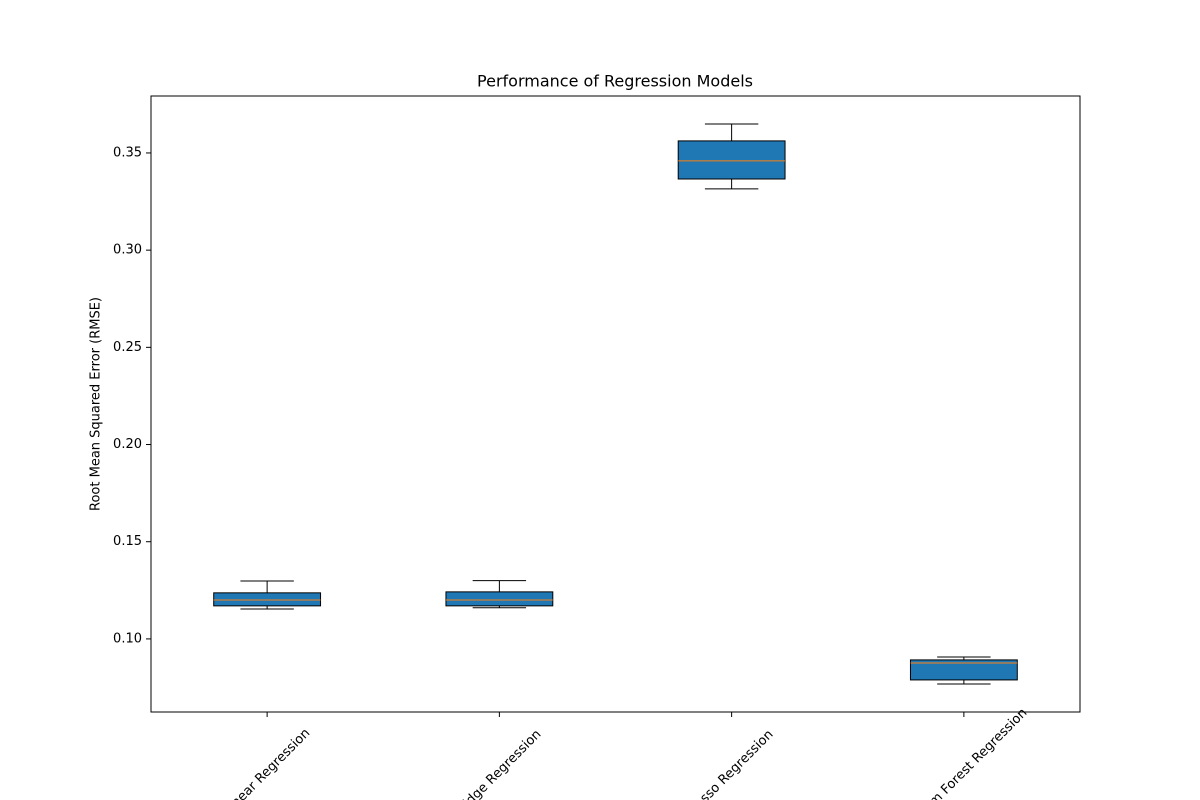  I want to click on y-tick-label: 0.30, so click(127, 250).